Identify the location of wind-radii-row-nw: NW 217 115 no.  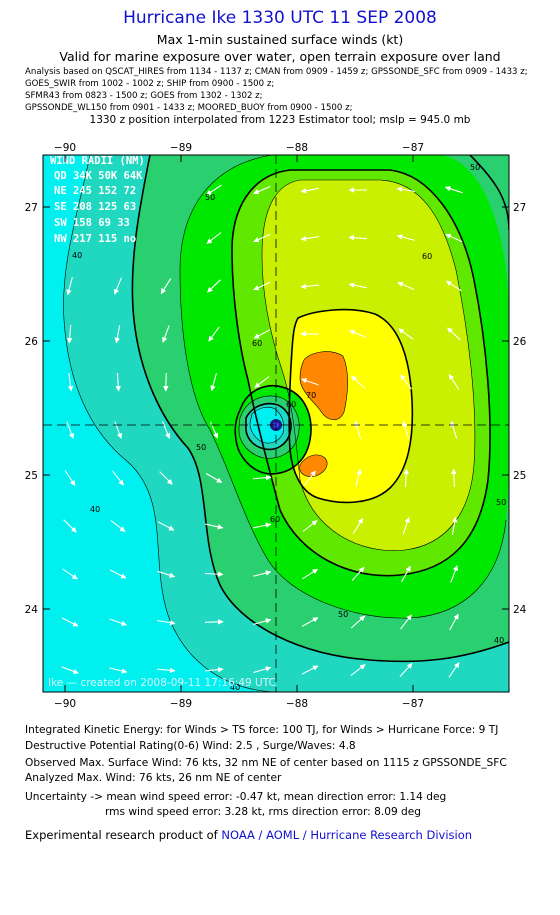
(95, 239).